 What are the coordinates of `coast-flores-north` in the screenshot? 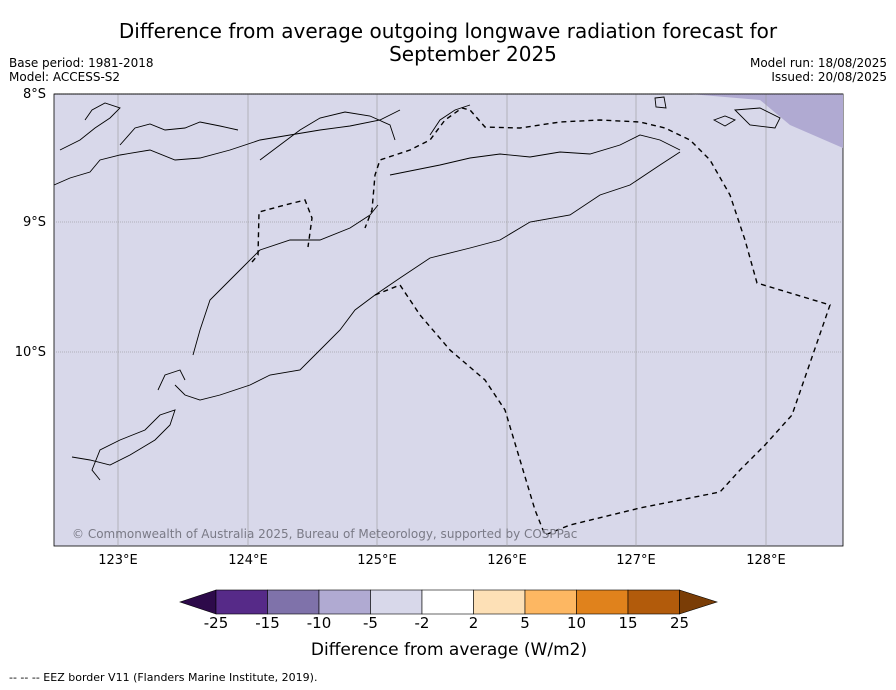 It's located at (90, 126).